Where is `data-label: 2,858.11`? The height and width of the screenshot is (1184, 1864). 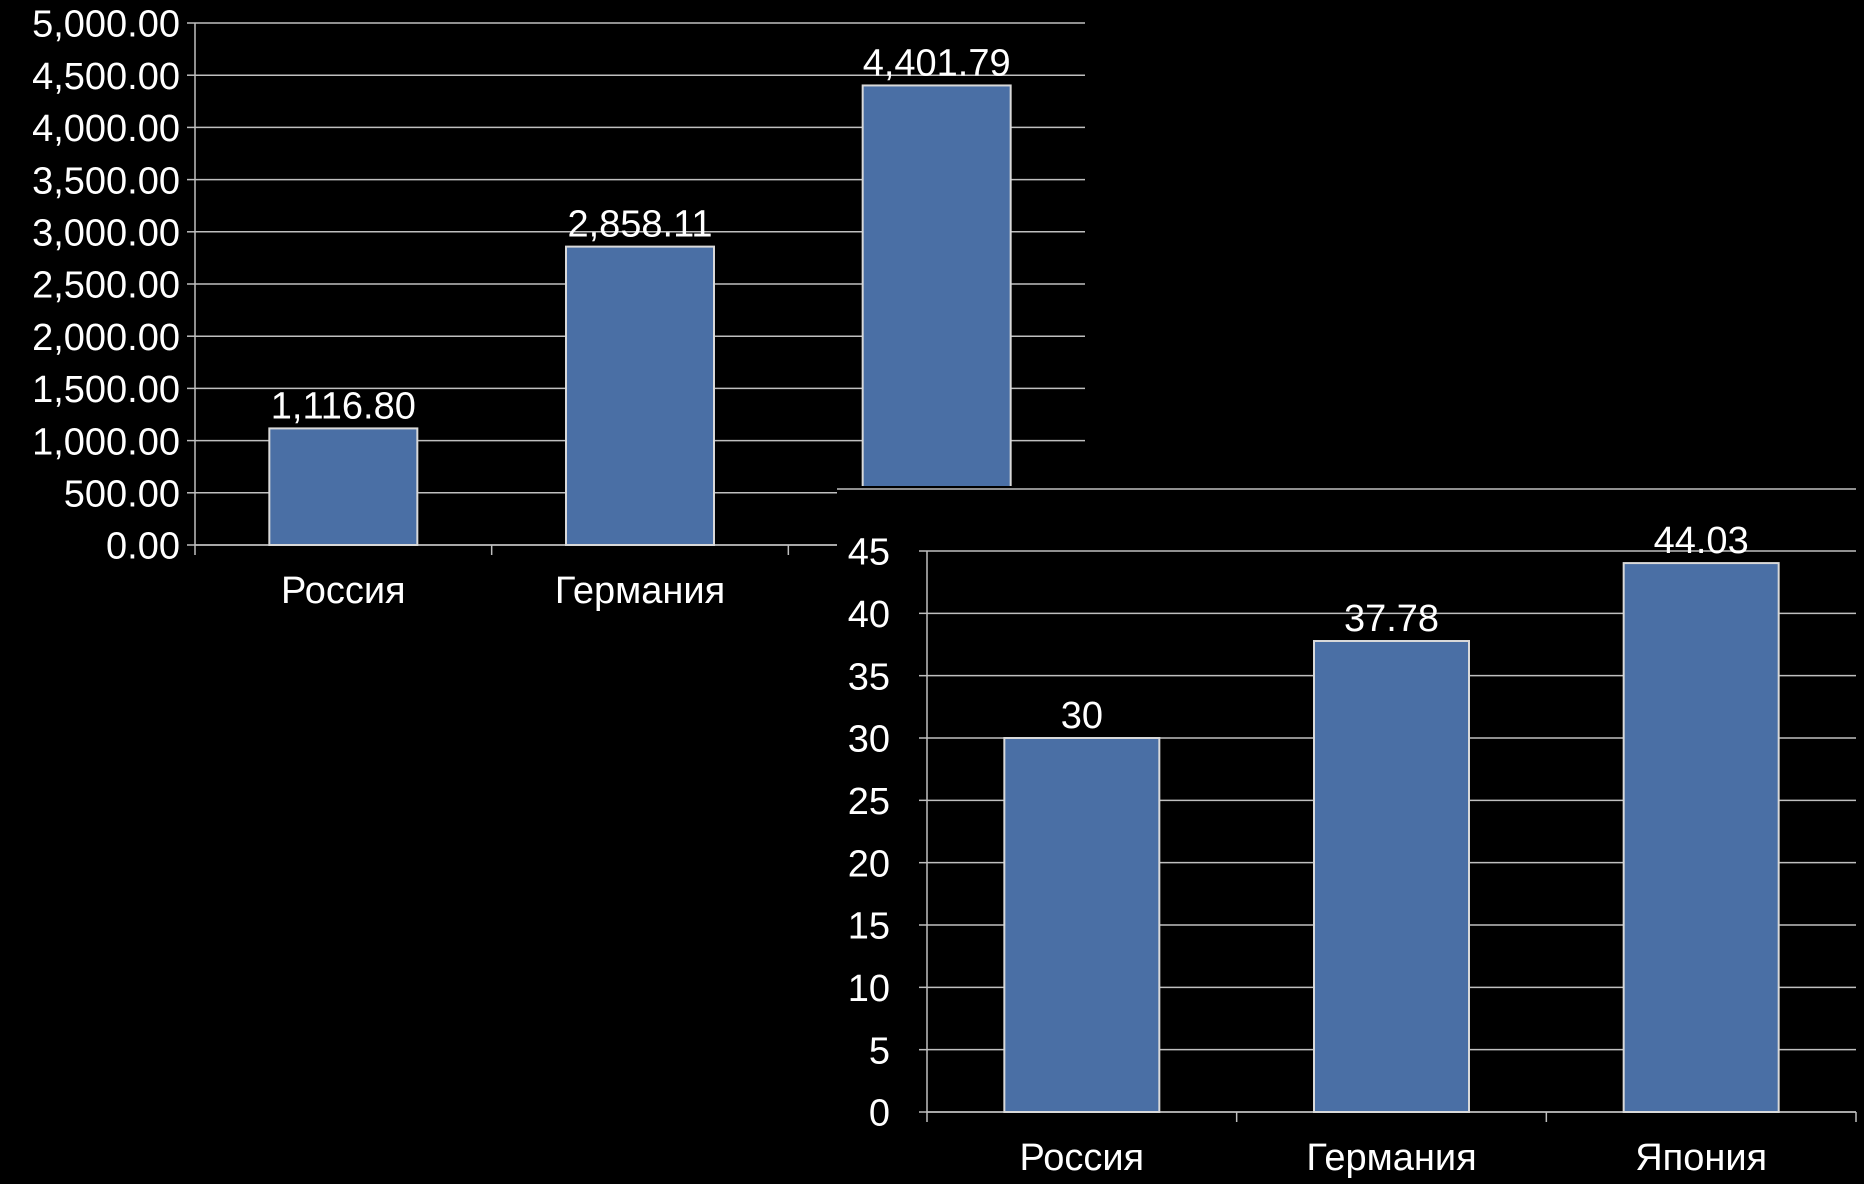 data-label: 2,858.11 is located at coordinates (639, 225).